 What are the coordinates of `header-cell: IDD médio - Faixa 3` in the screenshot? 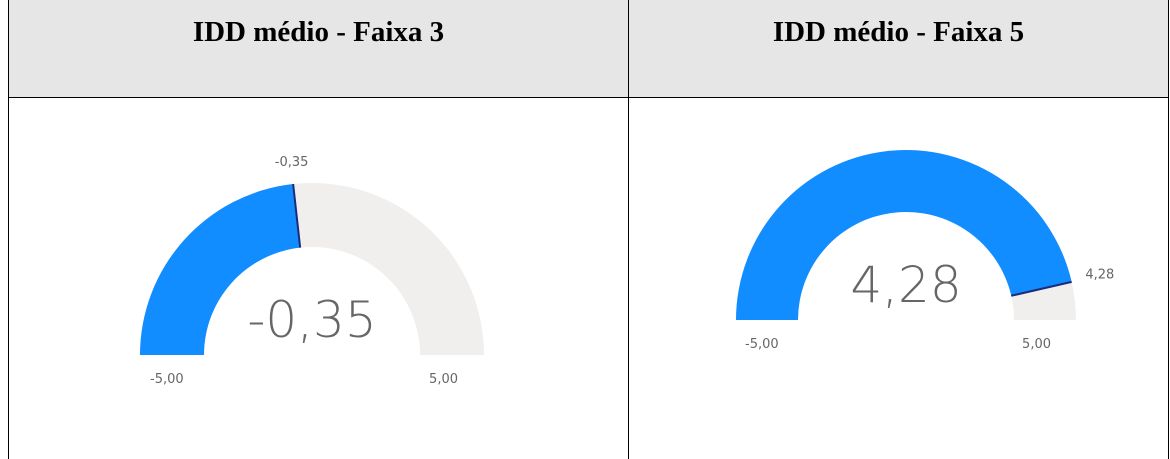 It's located at (318, 48).